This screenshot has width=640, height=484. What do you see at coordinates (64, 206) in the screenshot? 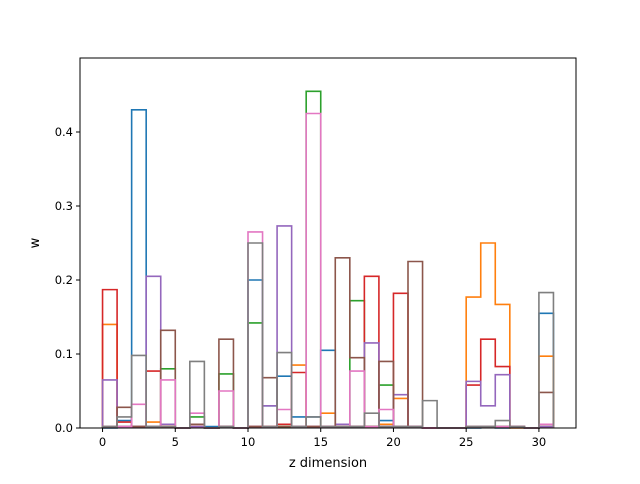
I see `y-tick-label: 0.3` at bounding box center [64, 206].